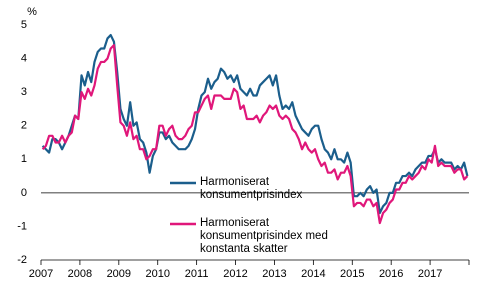 This screenshot has width=491, height=302. Describe the element at coordinates (24, 58) in the screenshot. I see `y-tick-label: 4` at that location.